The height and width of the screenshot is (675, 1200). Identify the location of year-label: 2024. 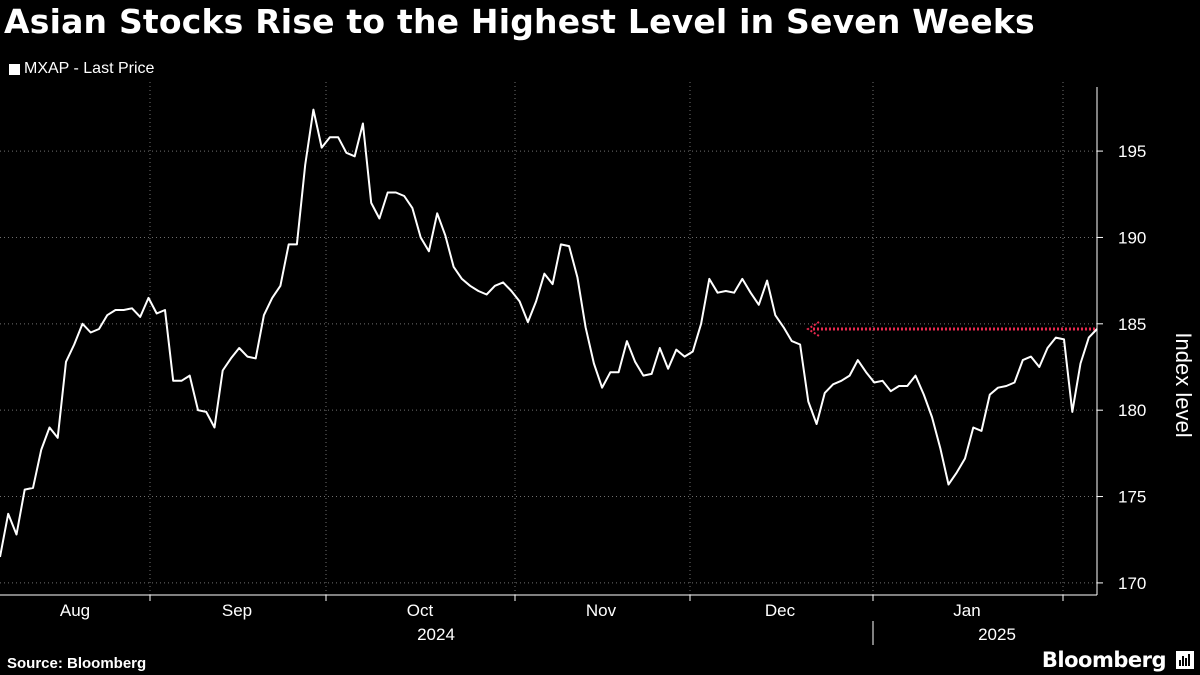
(436, 634).